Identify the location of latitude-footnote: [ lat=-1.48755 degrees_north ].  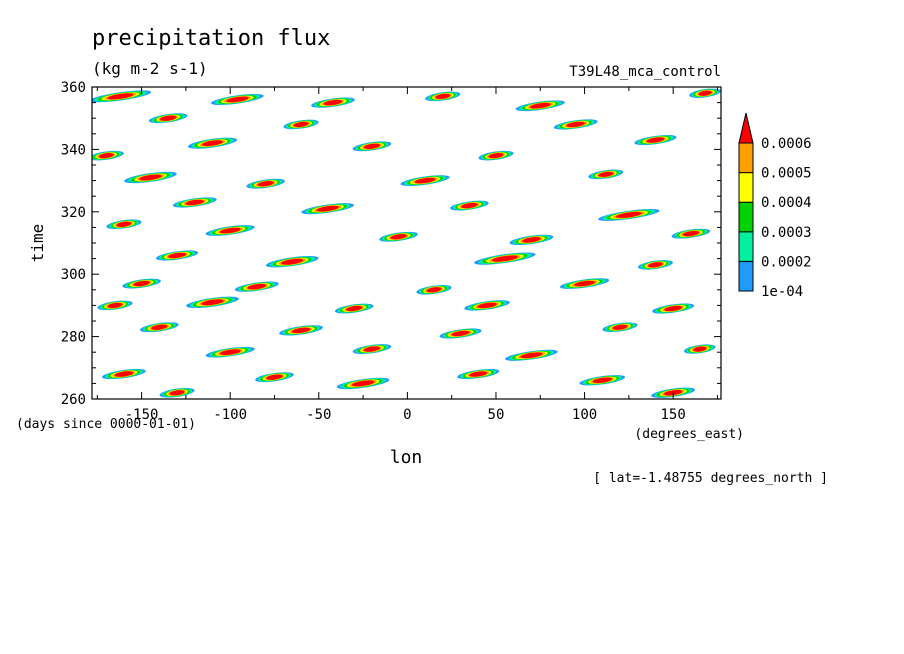
(710, 478).